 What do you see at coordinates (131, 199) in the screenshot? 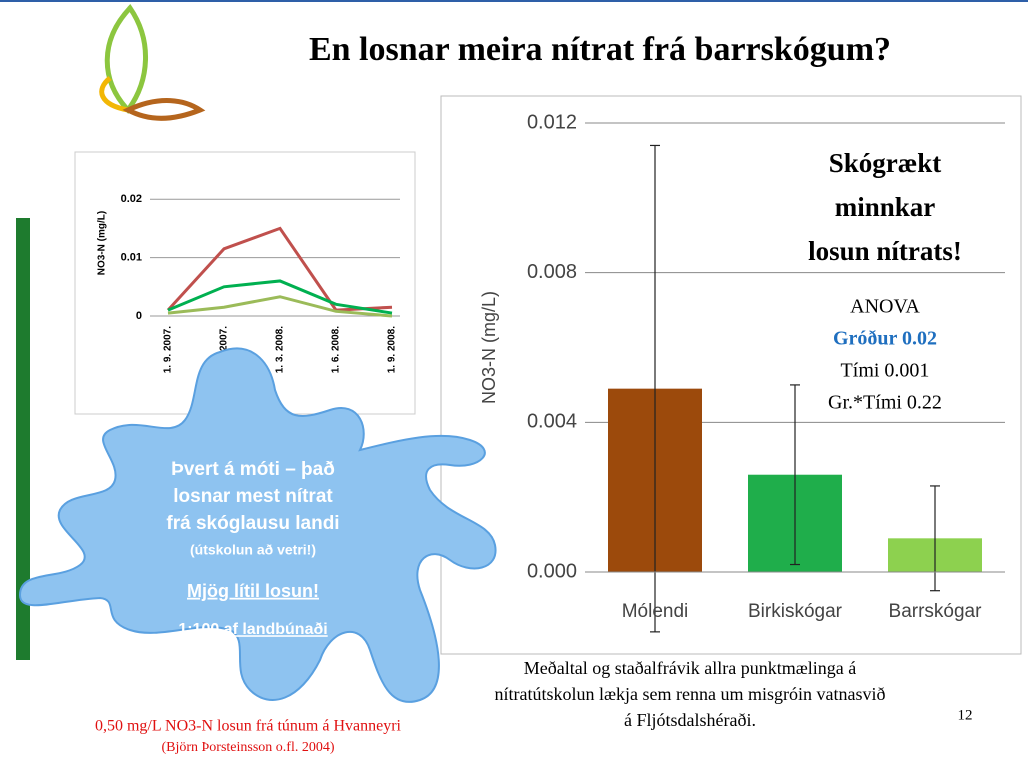
I see `y-tick-label: 0.02` at bounding box center [131, 199].